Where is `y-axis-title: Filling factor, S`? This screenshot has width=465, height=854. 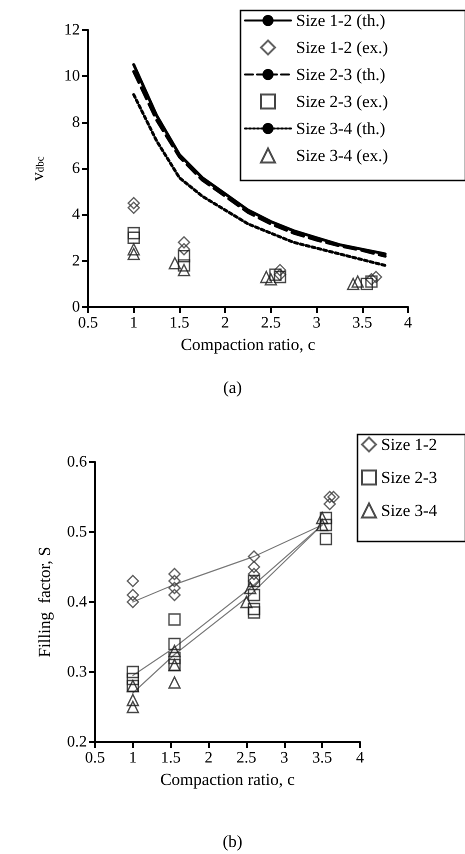
y-axis-title: Filling factor, S is located at coordinates (44, 602).